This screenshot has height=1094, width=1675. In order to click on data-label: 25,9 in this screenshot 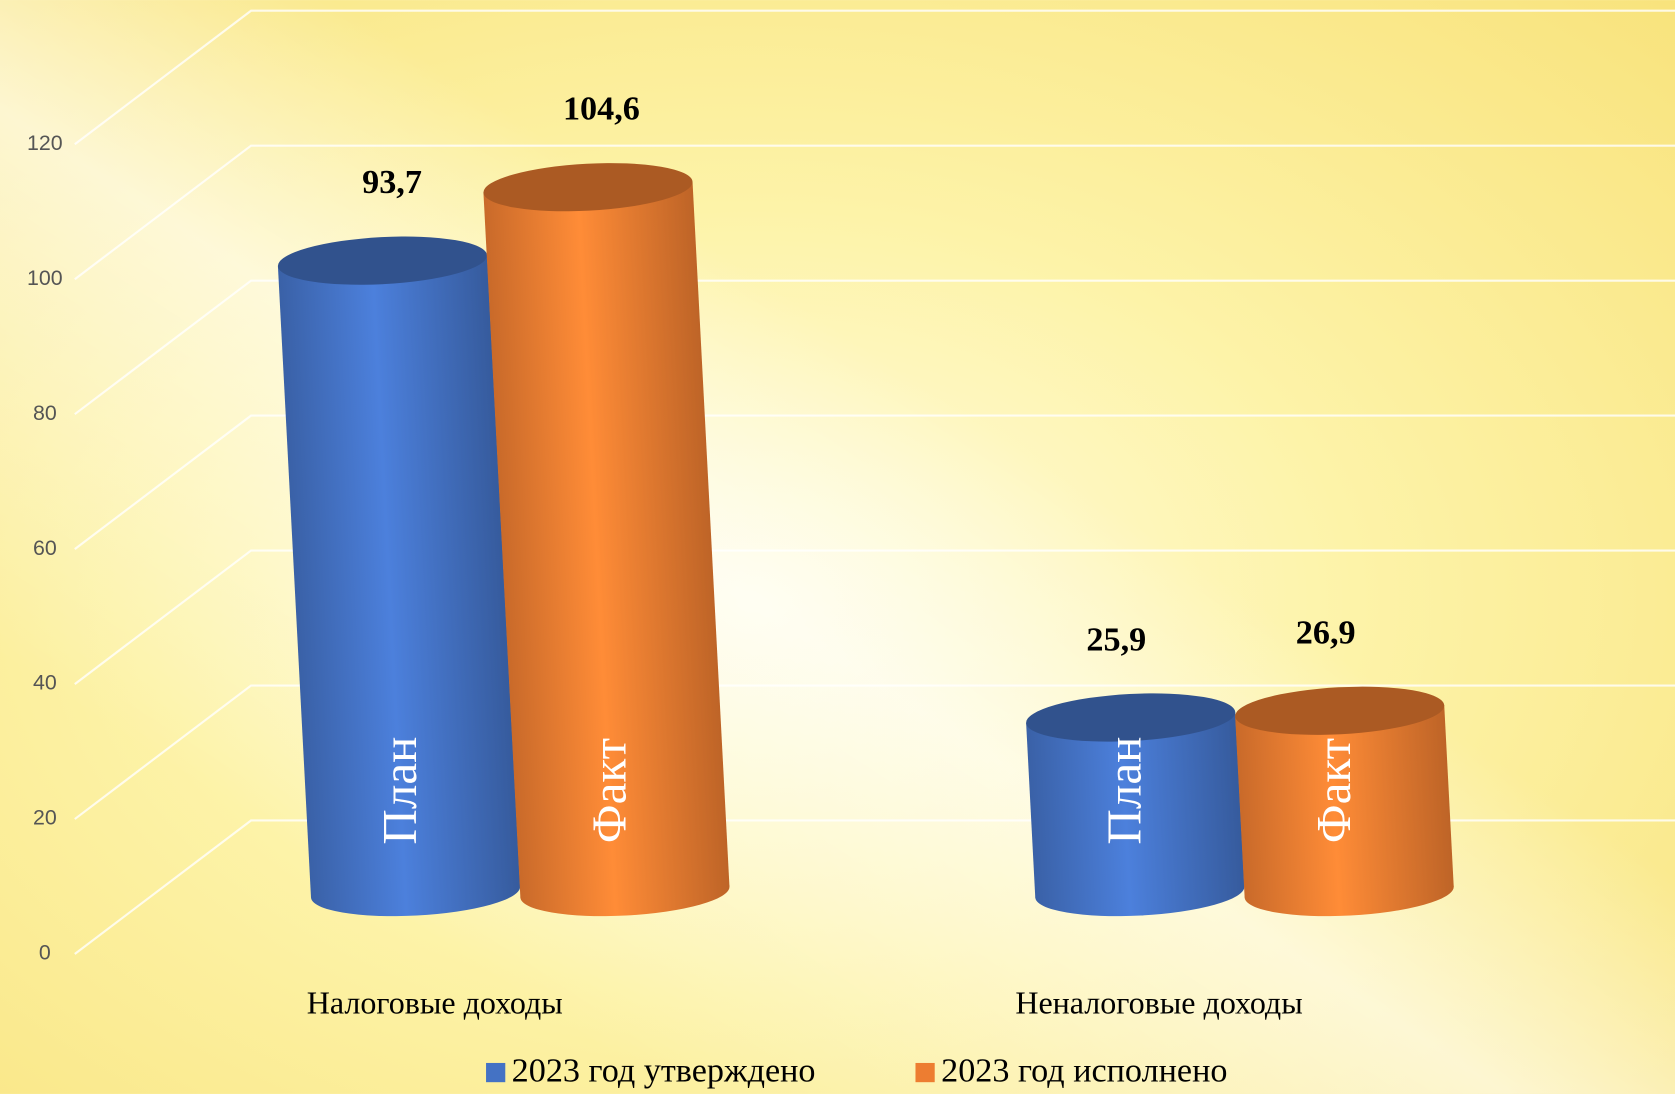, I will do `click(1116, 639)`.